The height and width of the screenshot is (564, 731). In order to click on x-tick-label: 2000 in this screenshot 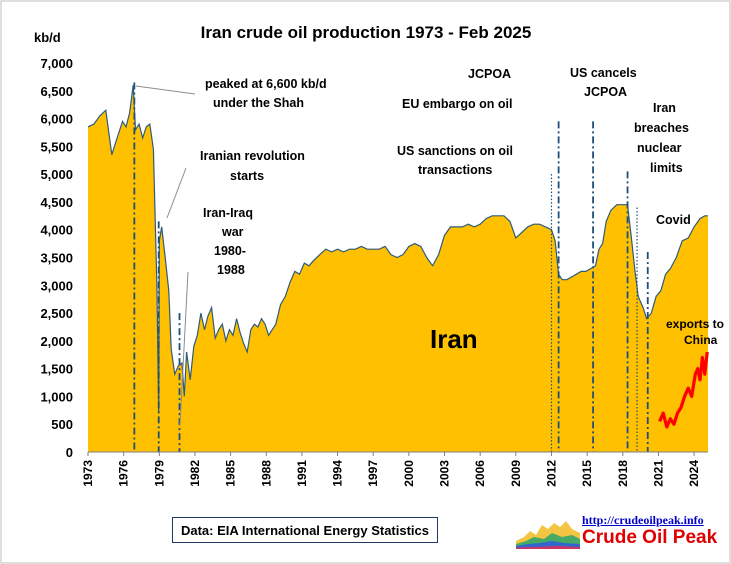, I will do `click(409, 473)`.